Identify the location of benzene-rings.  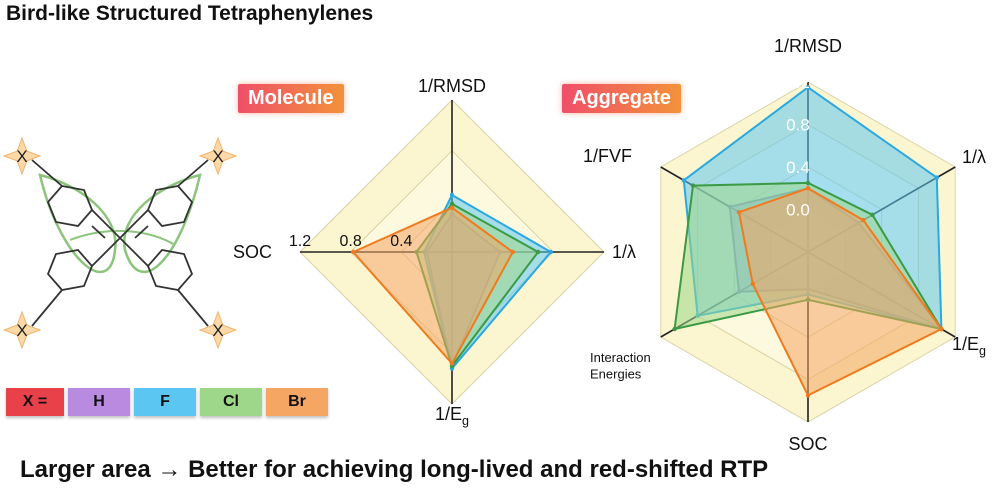
(120, 243).